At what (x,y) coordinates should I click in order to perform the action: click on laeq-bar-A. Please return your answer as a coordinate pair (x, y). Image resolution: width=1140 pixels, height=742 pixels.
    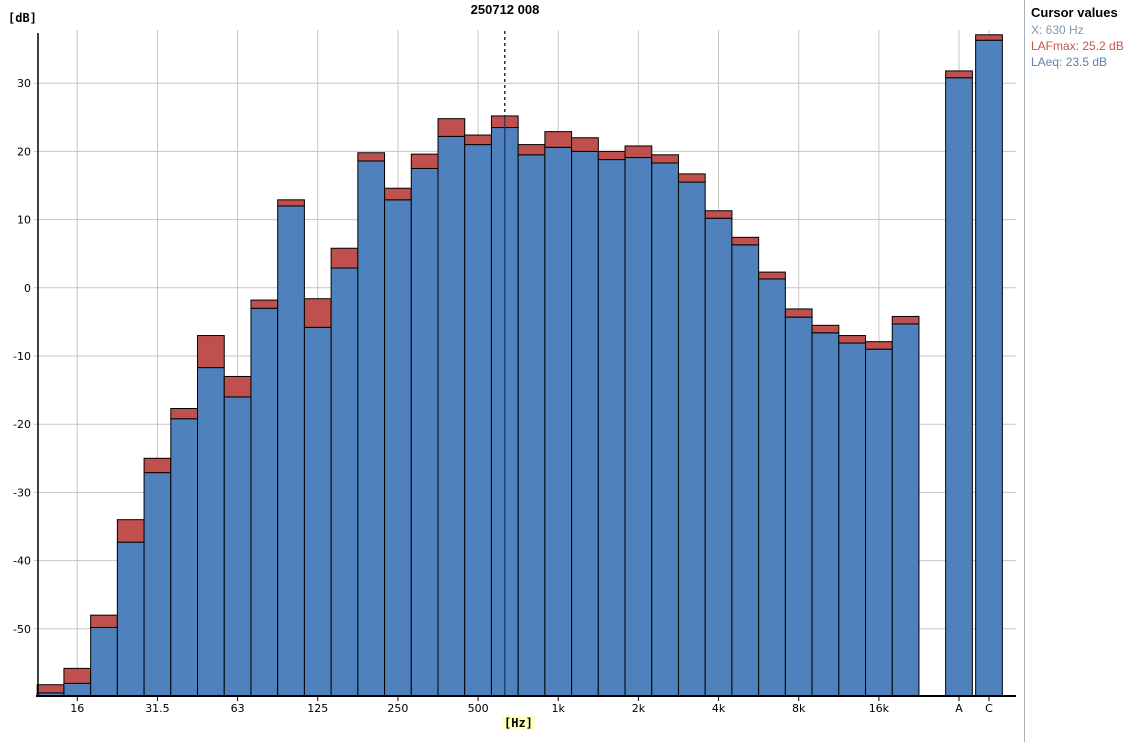
    Looking at the image, I should click on (959, 387).